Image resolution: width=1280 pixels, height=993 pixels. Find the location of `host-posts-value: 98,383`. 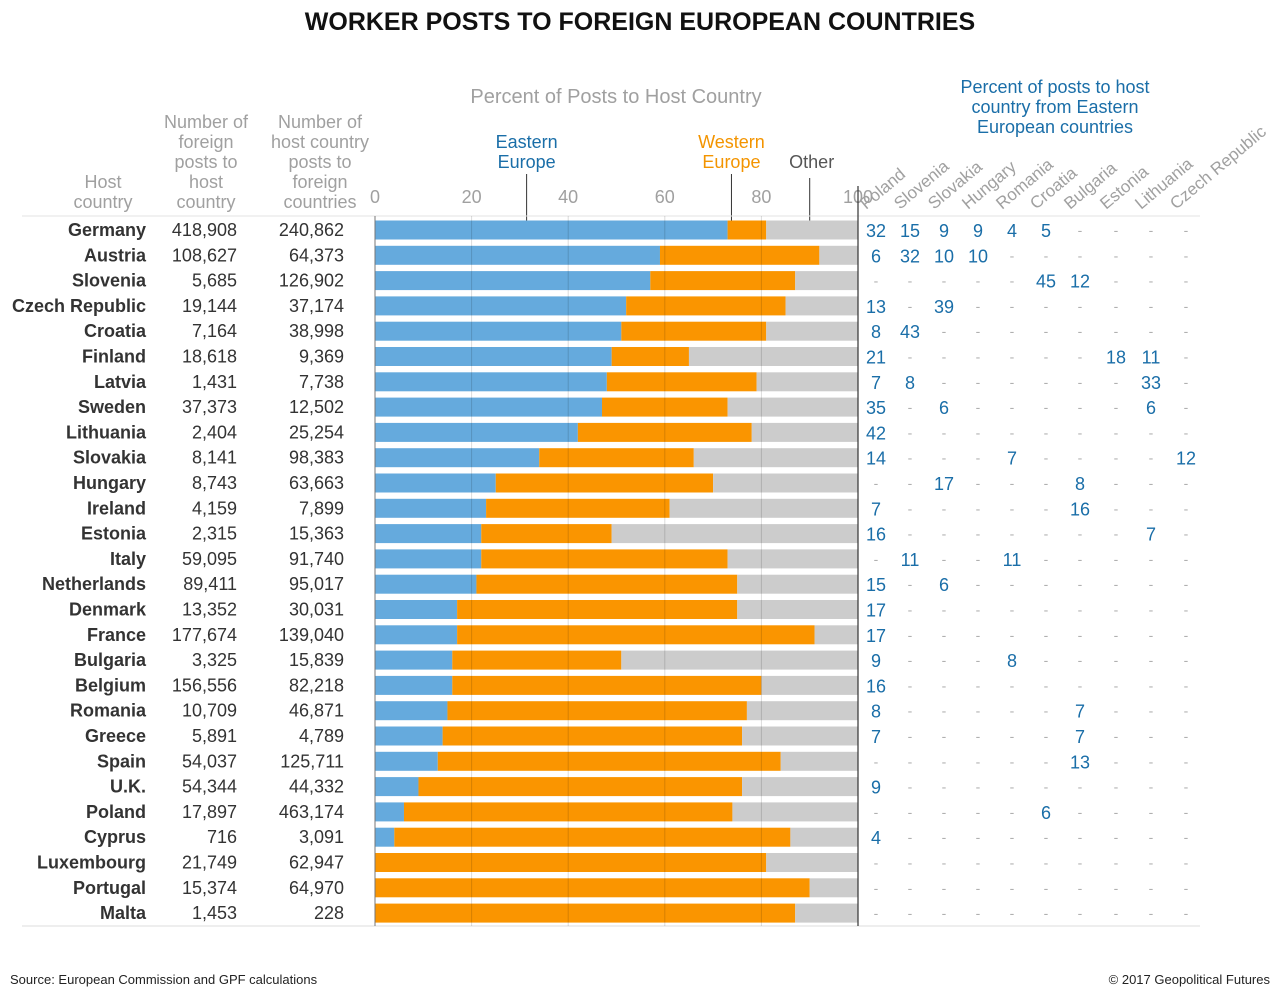

host-posts-value: 98,383 is located at coordinates (316, 458).